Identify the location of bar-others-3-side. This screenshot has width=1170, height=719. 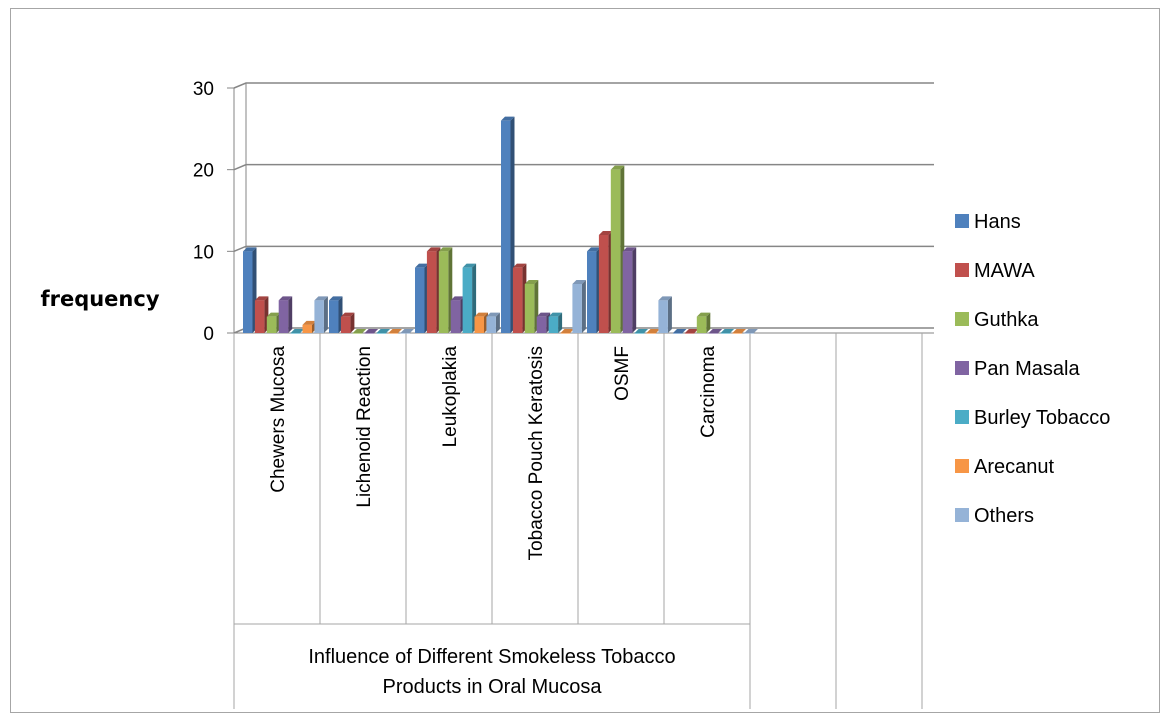
(497, 322).